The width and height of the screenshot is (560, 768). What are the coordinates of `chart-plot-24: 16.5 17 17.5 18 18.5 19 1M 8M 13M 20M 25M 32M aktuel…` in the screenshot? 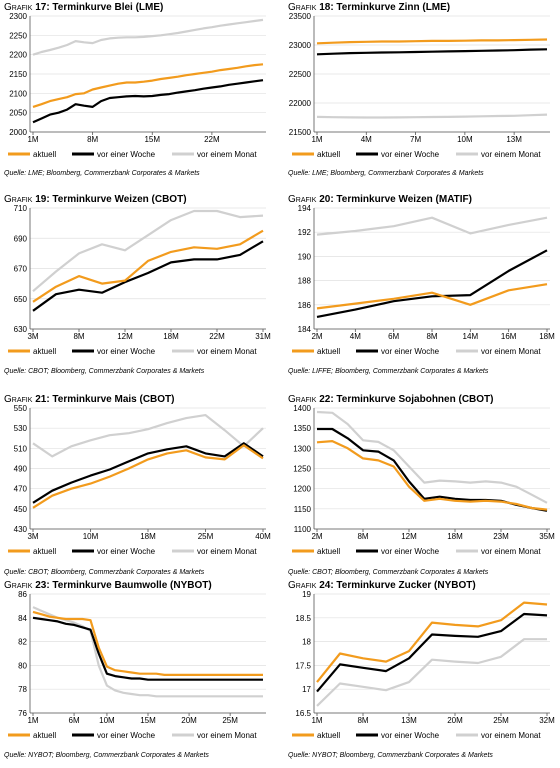 It's located at (423, 665).